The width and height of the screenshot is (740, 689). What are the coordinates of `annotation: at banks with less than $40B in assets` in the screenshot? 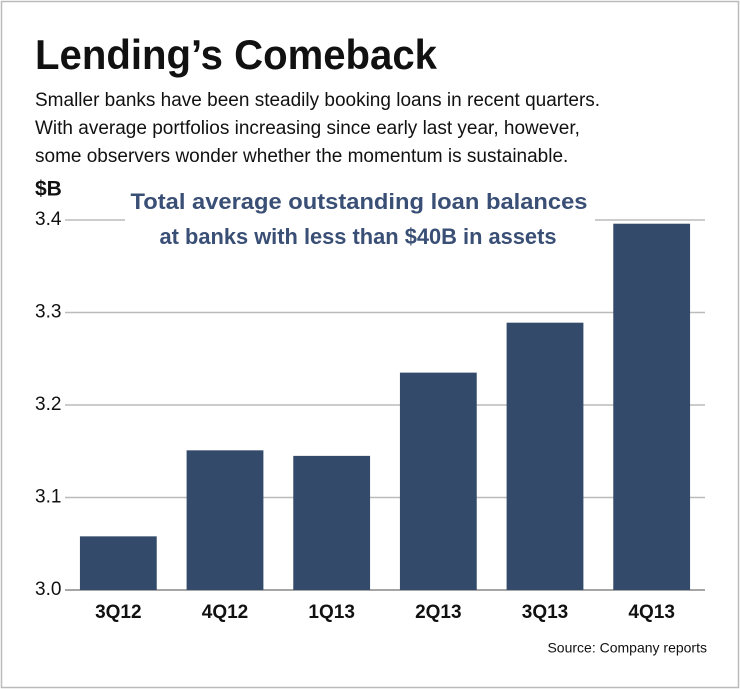 It's located at (358, 236).